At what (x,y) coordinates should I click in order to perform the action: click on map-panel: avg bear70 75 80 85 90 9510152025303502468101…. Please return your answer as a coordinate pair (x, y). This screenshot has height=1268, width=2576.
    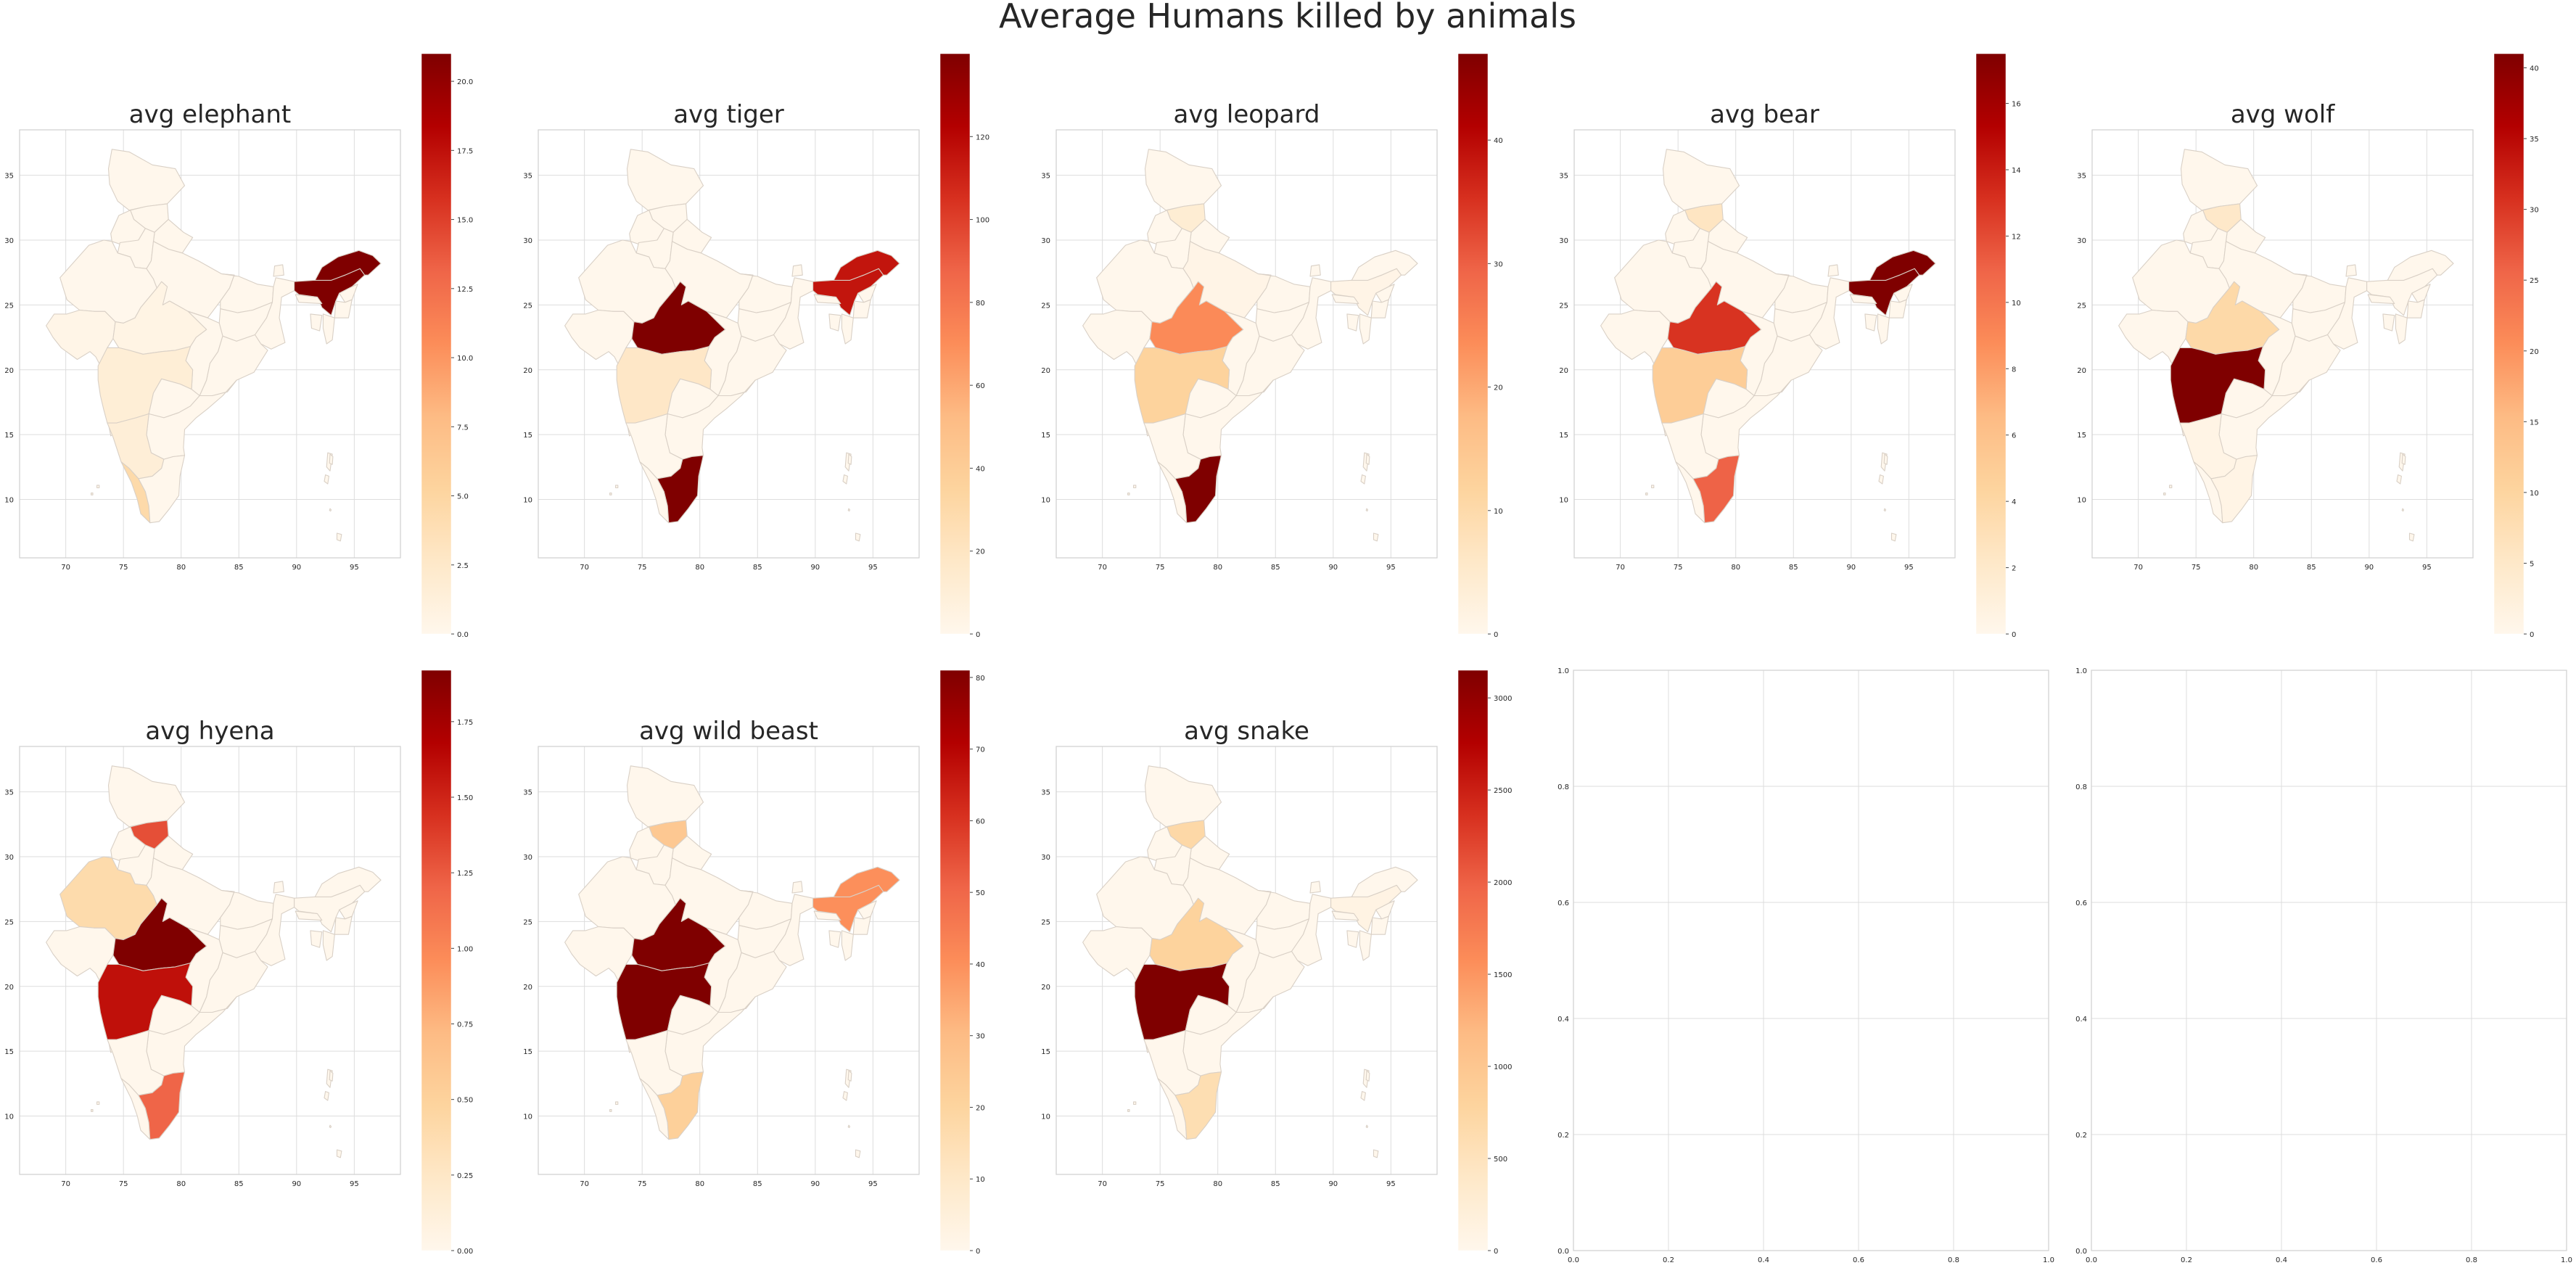
    Looking at the image, I should click on (1789, 346).